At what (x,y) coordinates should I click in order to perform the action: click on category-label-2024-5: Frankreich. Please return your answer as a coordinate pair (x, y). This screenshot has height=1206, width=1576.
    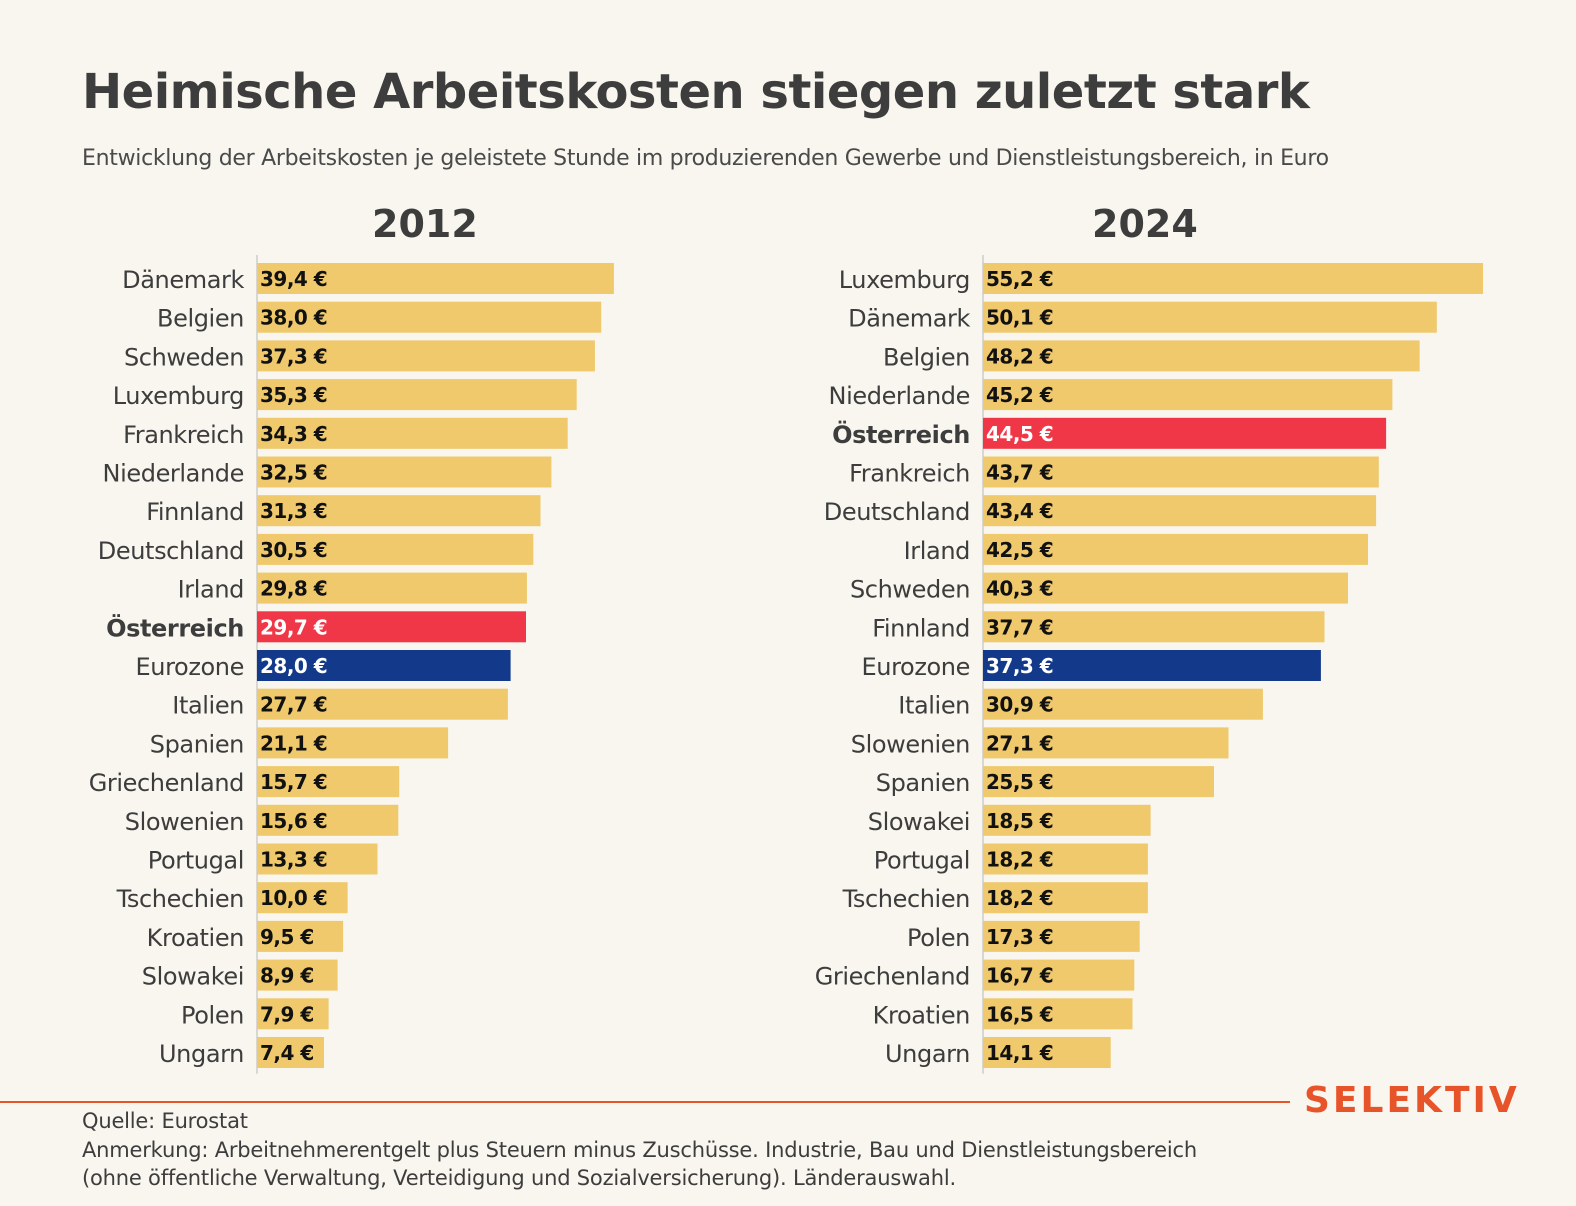
    Looking at the image, I should click on (909, 474).